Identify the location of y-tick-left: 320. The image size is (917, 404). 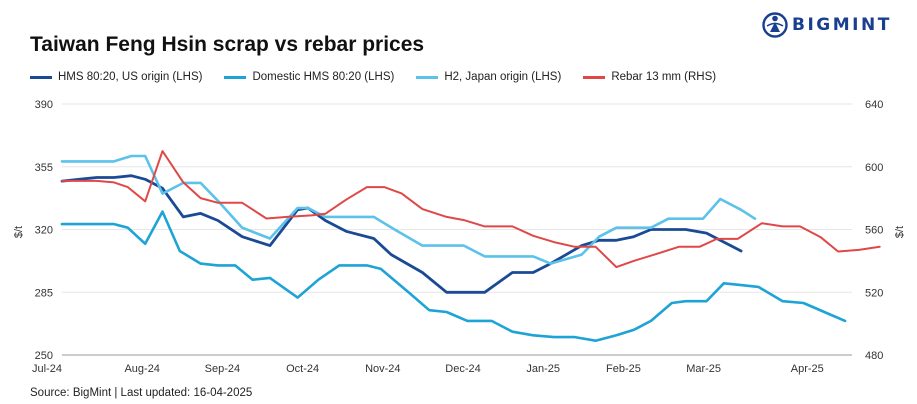
(44, 231).